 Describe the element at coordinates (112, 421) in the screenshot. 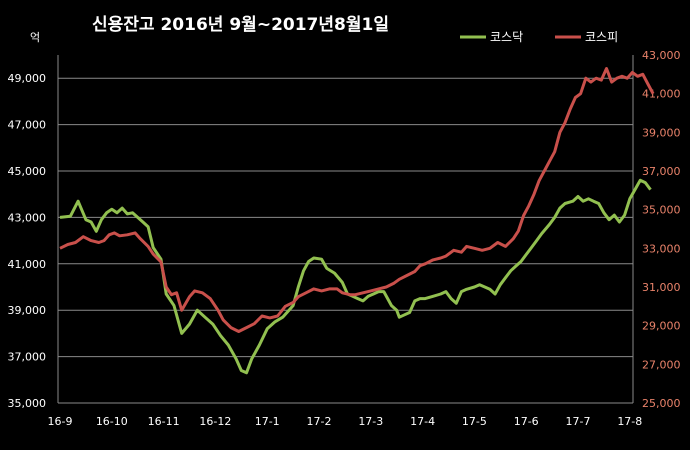

I see `x-tick-label: 16-10` at that location.